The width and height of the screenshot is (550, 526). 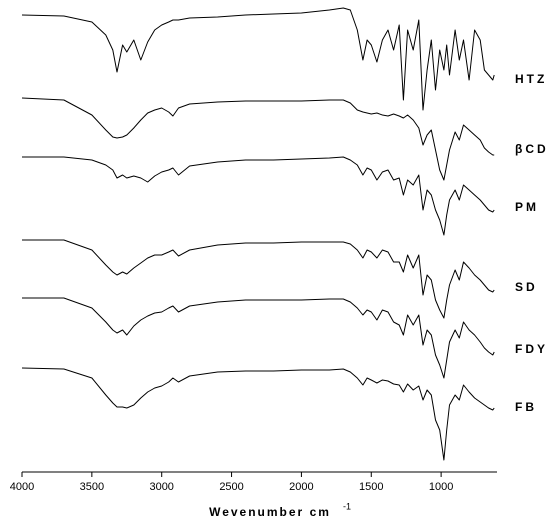 What do you see at coordinates (231, 487) in the screenshot?
I see `x-tick-label: 2500` at bounding box center [231, 487].